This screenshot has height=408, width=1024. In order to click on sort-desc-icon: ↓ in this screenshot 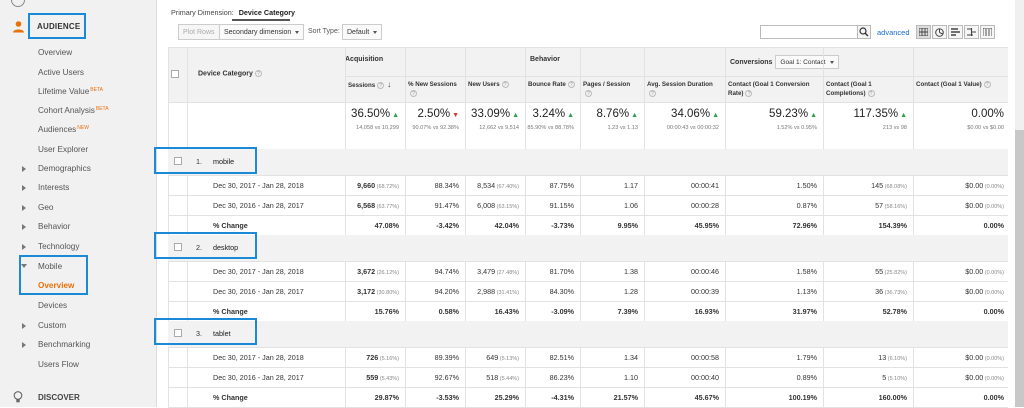, I will do `click(389, 84)`.